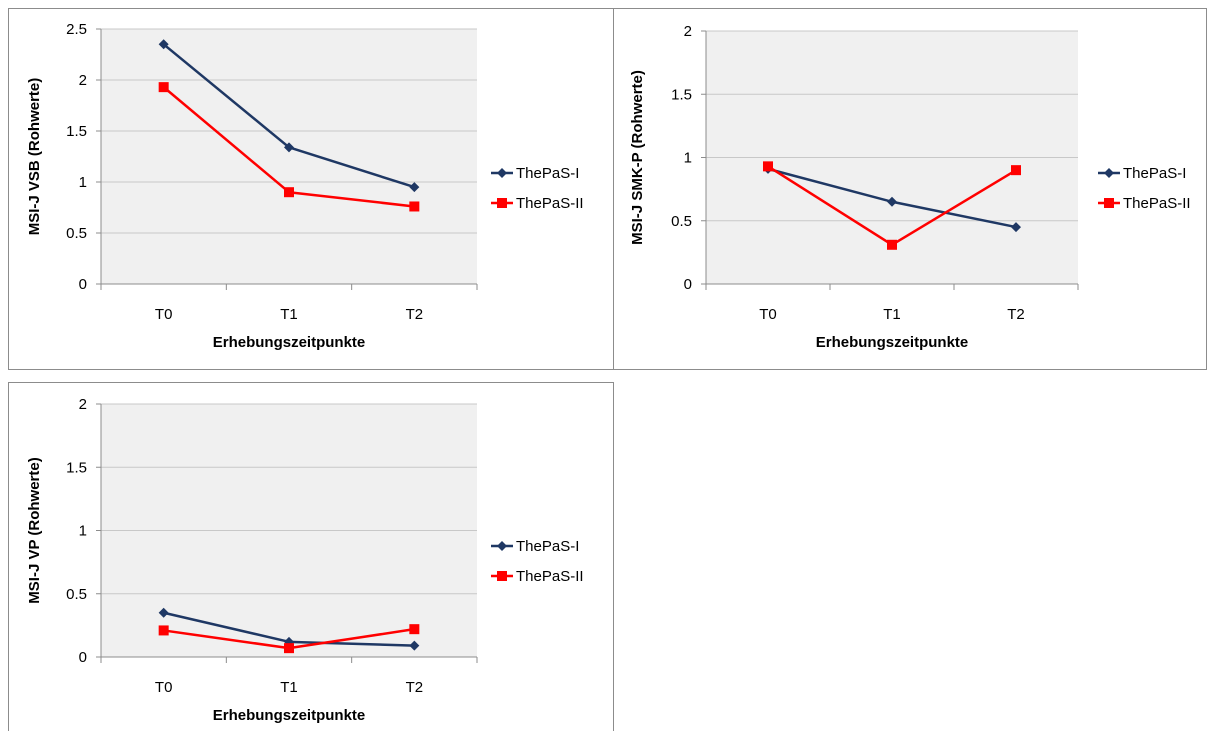  I want to click on y-axis-title: MSI-J SMK-P (Rohwerte), so click(637, 157).